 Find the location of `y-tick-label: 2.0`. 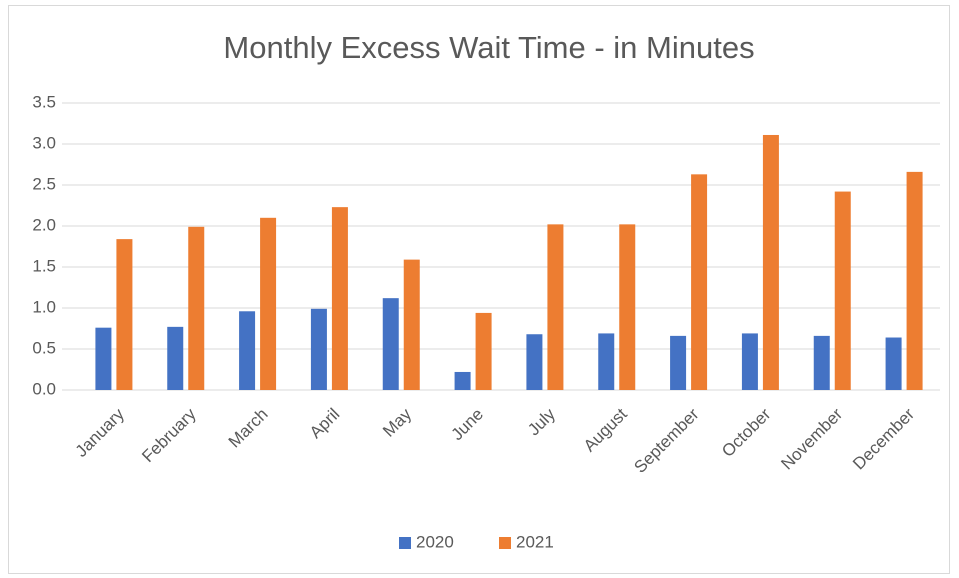

y-tick-label: 2.0 is located at coordinates (44, 224).